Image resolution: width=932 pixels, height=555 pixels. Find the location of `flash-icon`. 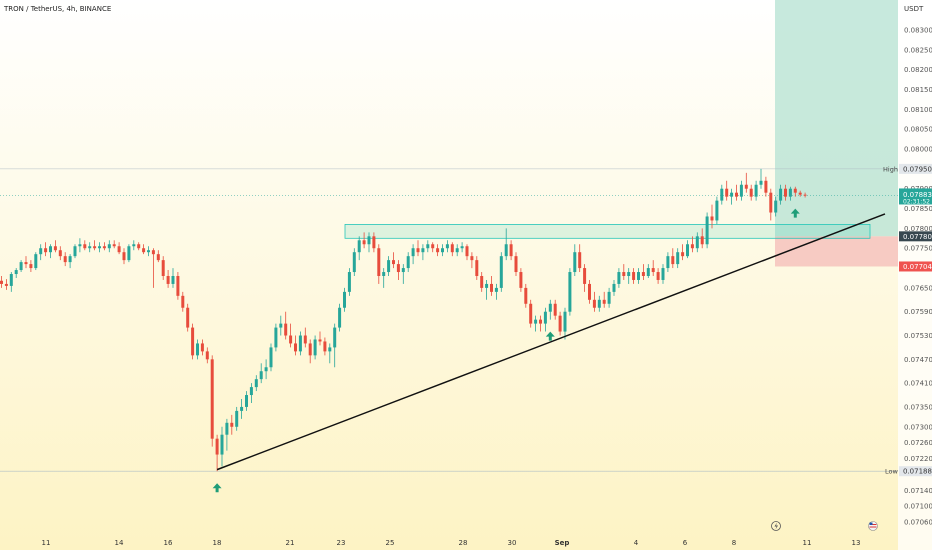

flash-icon is located at coordinates (776, 526).